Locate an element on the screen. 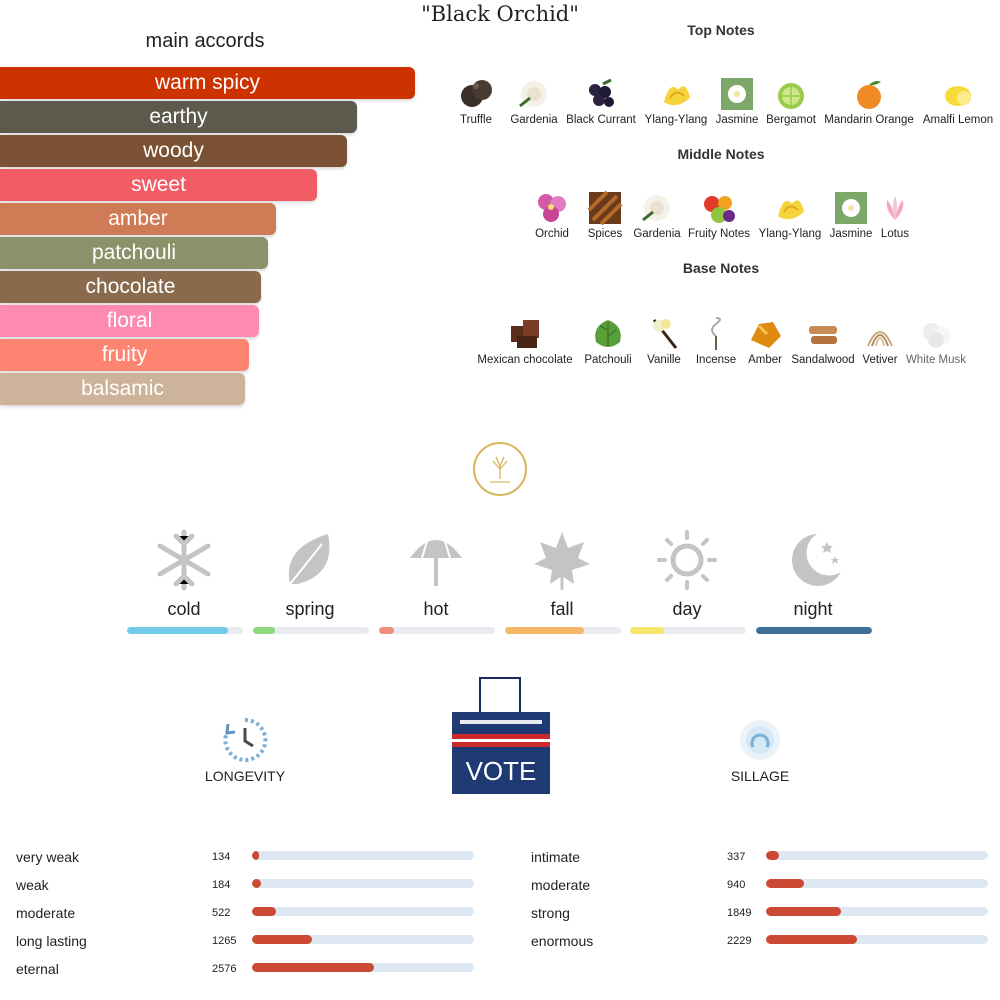 This screenshot has width=1000, height=1000. vote-label: very weak is located at coordinates (48, 857).